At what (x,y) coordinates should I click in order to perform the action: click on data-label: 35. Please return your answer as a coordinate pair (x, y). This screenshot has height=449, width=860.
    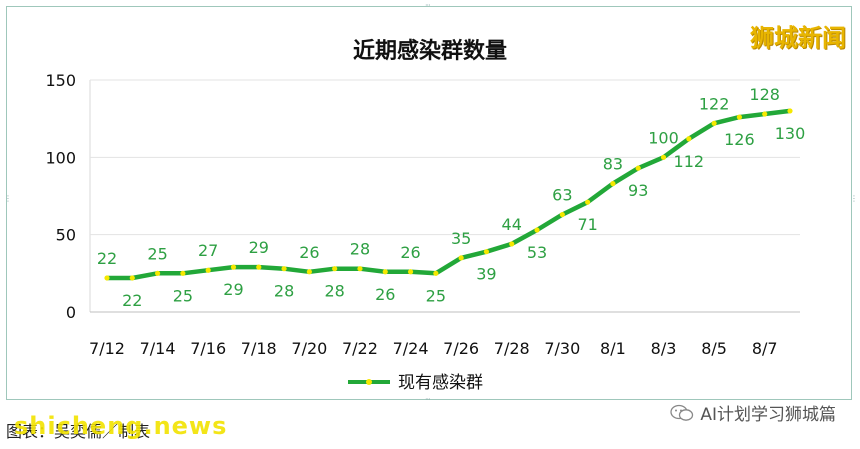
    Looking at the image, I should click on (461, 238).